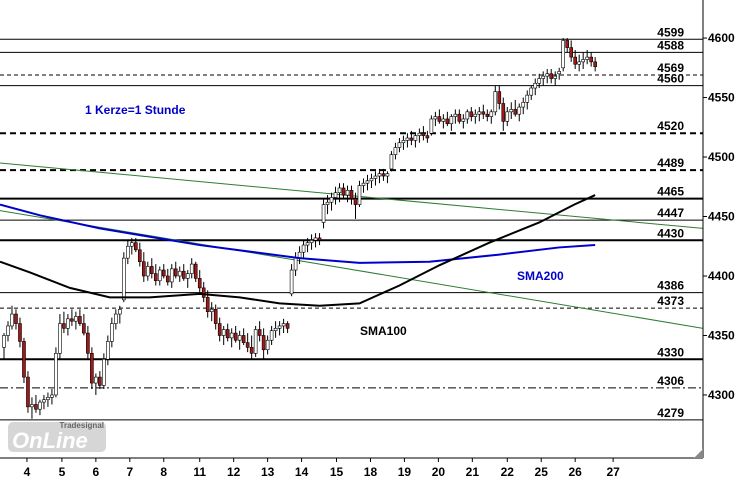  What do you see at coordinates (82, 425) in the screenshot?
I see `logo-text: Tradesignal` at bounding box center [82, 425].